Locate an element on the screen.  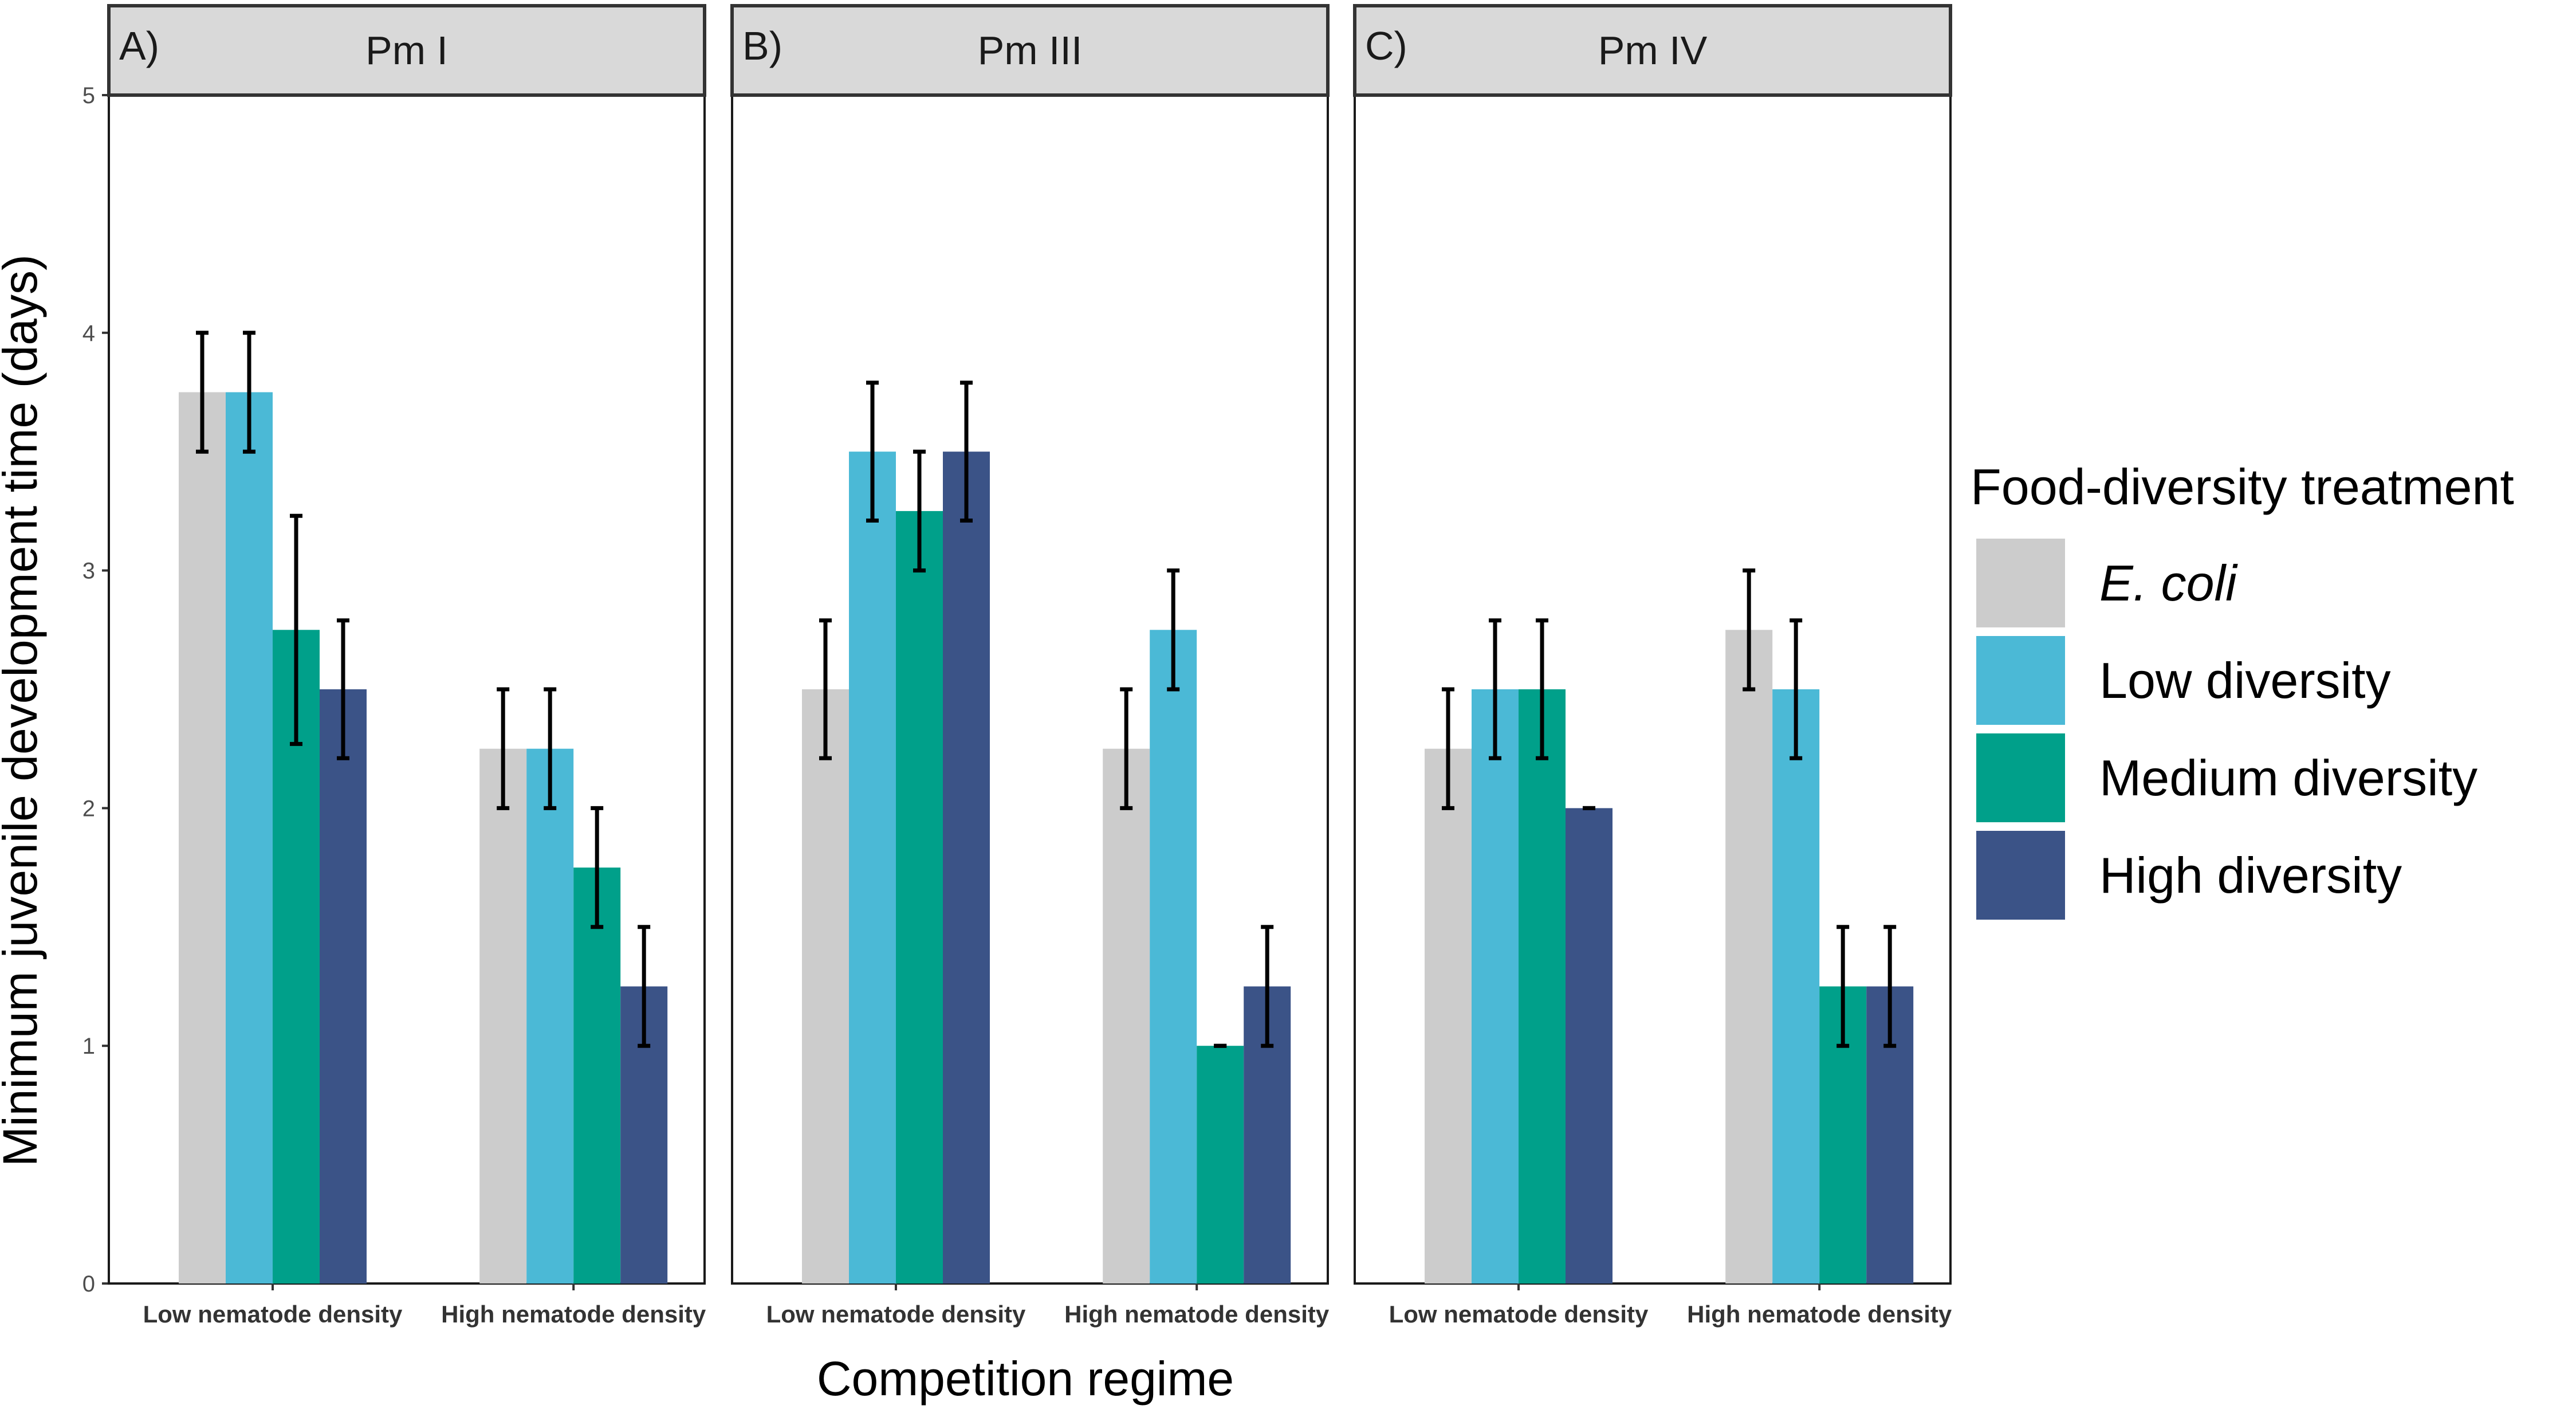
panel-title: Pm IV is located at coordinates (1653, 51).